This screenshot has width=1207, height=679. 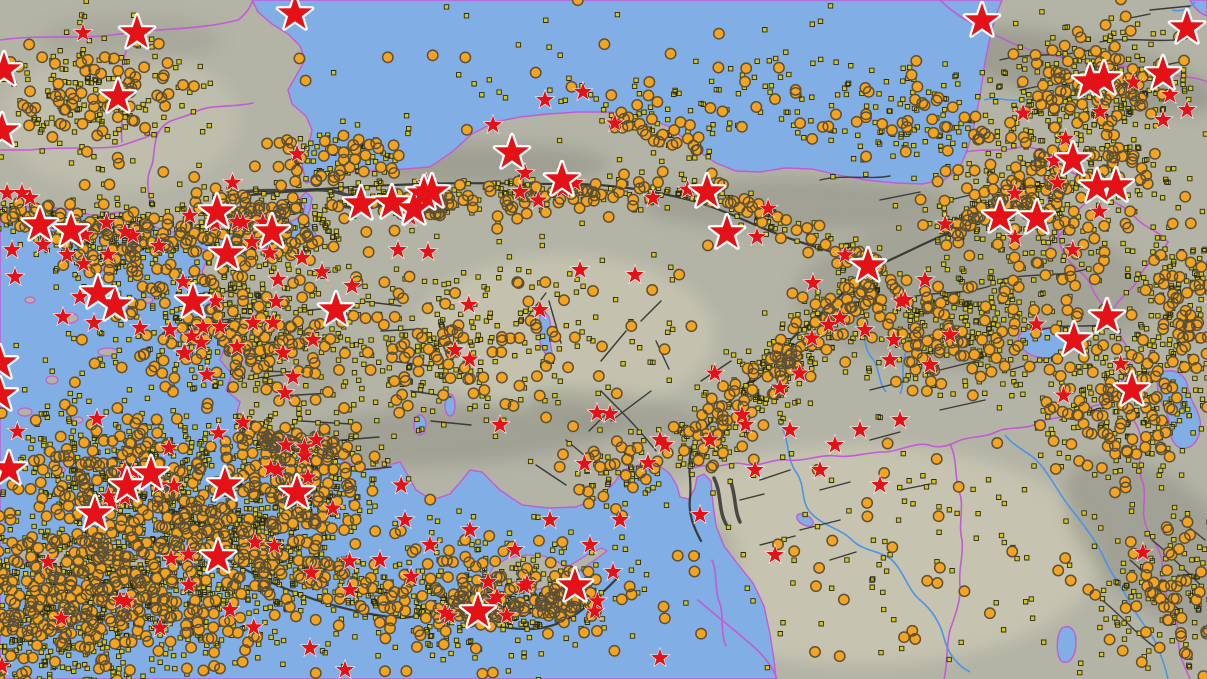 What do you see at coordinates (1135, 545) in the screenshot?
I see `zagros-mountains-shading` at bounding box center [1135, 545].